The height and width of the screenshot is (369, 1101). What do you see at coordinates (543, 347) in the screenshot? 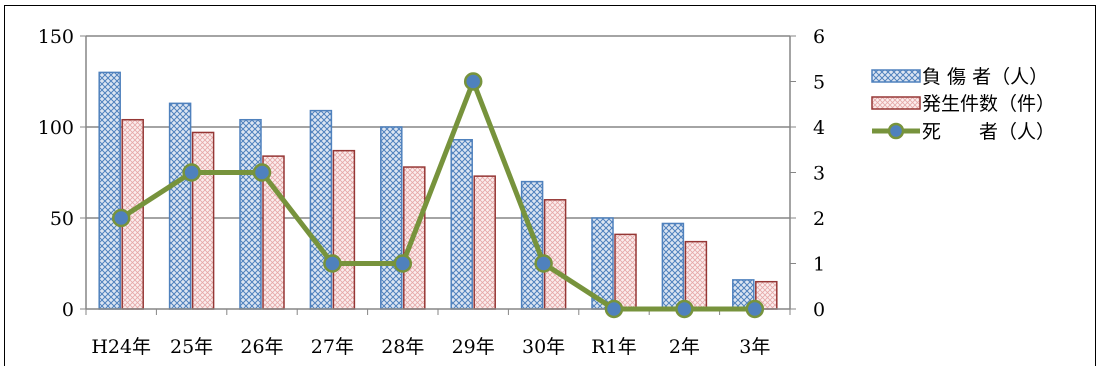
I see `x-tick-label-6: 30年` at bounding box center [543, 347].